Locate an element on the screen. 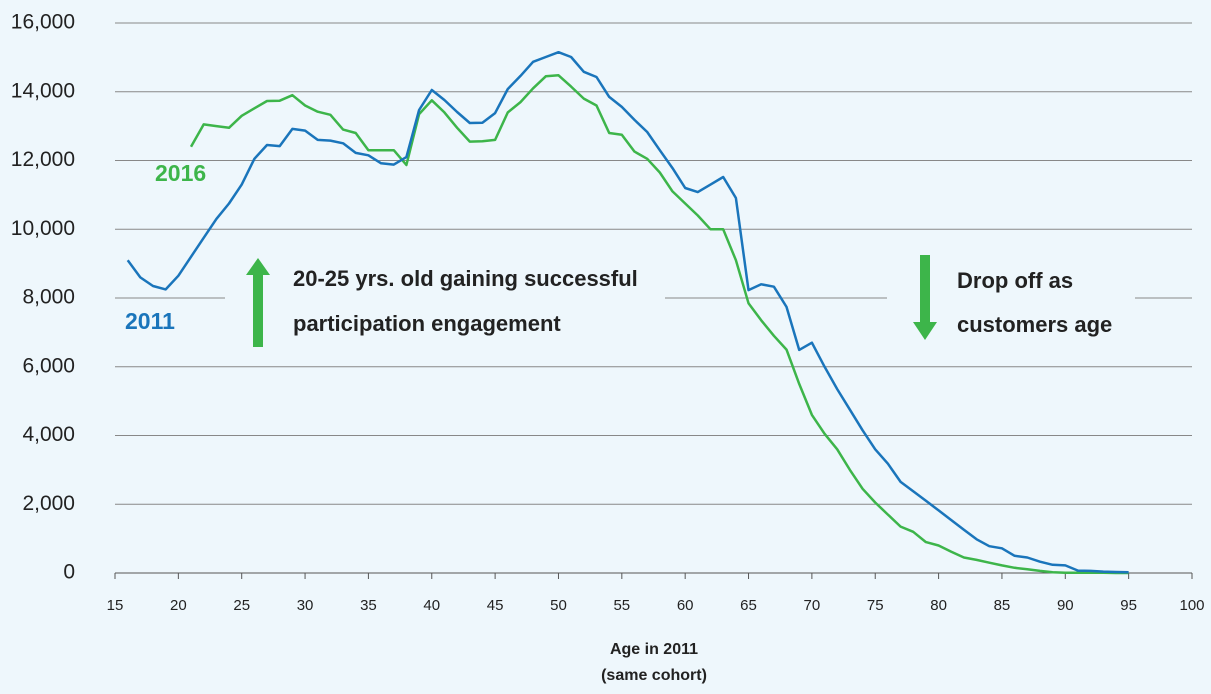 This screenshot has height=694, width=1211. y-tick-label: 0 is located at coordinates (69, 572).